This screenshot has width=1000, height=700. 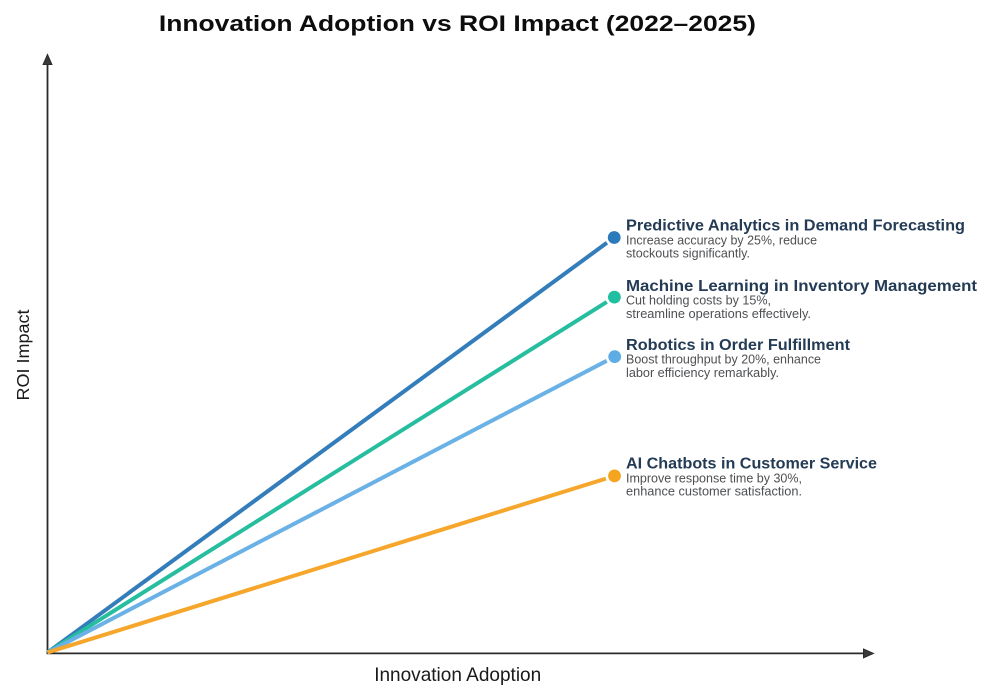 I want to click on svg-text: enhance customer satisfaction., so click(x=714, y=490).